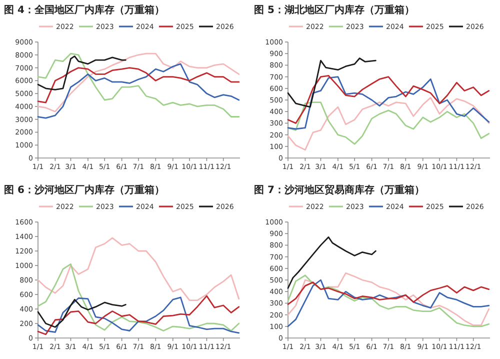  What do you see at coordinates (84, 10) in the screenshot?
I see `chart-title: 图 4：全国地区厂内库存（万重箱）` at bounding box center [84, 10].